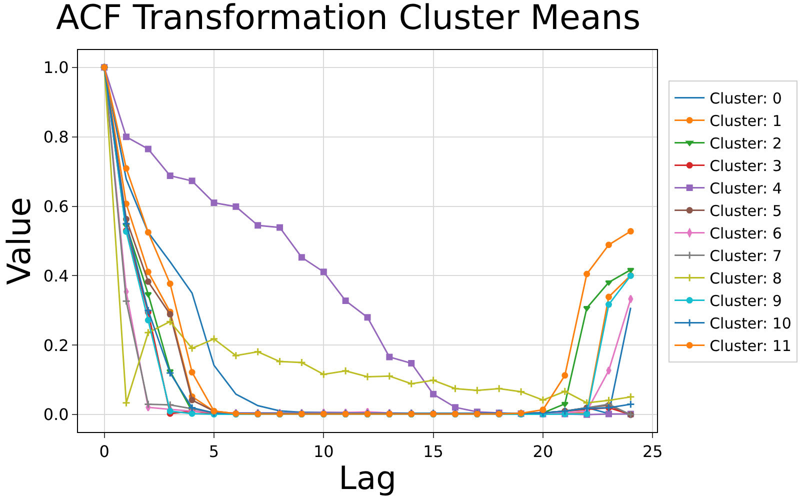 The image size is (810, 502). Describe the element at coordinates (746, 189) in the screenshot. I see `legend-label: Cluster: 4` at that location.